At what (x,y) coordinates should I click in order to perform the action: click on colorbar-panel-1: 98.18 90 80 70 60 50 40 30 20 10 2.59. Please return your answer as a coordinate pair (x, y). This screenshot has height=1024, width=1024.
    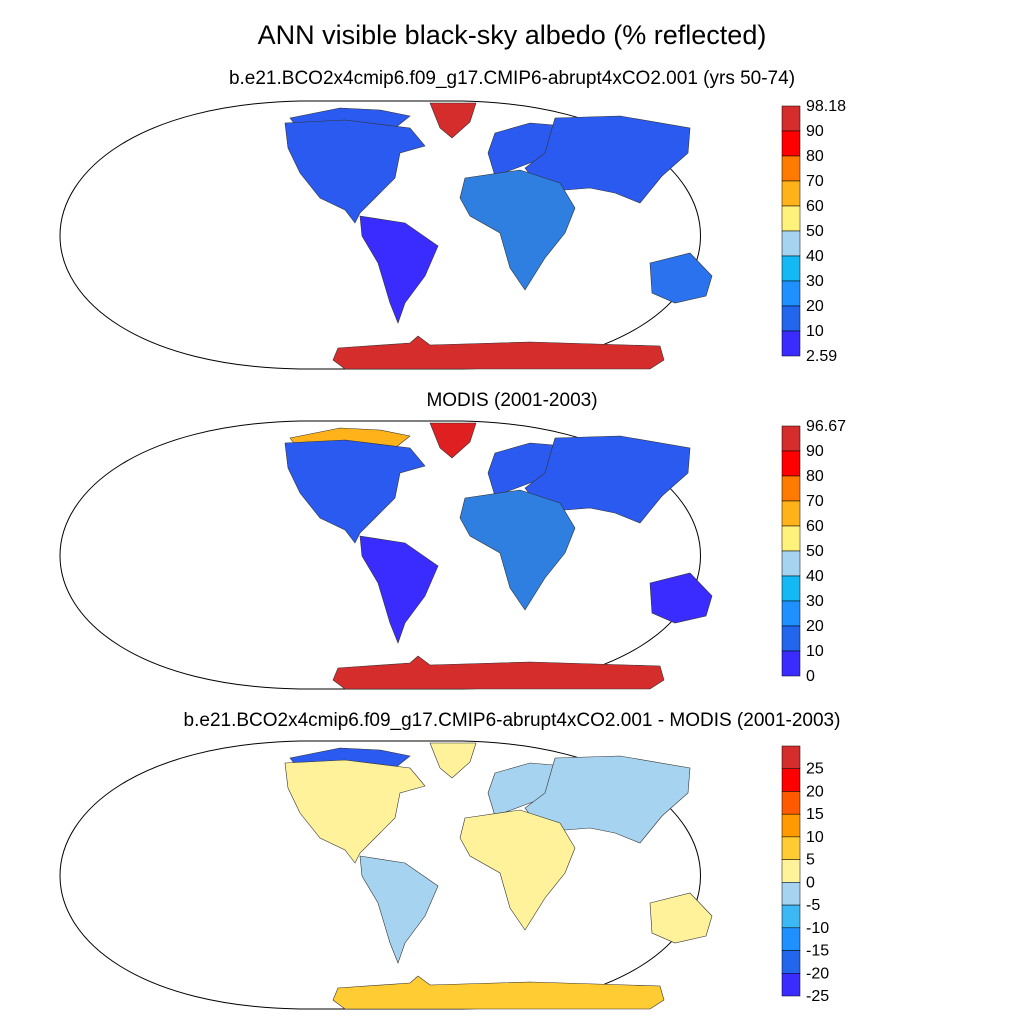
    Looking at the image, I should click on (813, 231).